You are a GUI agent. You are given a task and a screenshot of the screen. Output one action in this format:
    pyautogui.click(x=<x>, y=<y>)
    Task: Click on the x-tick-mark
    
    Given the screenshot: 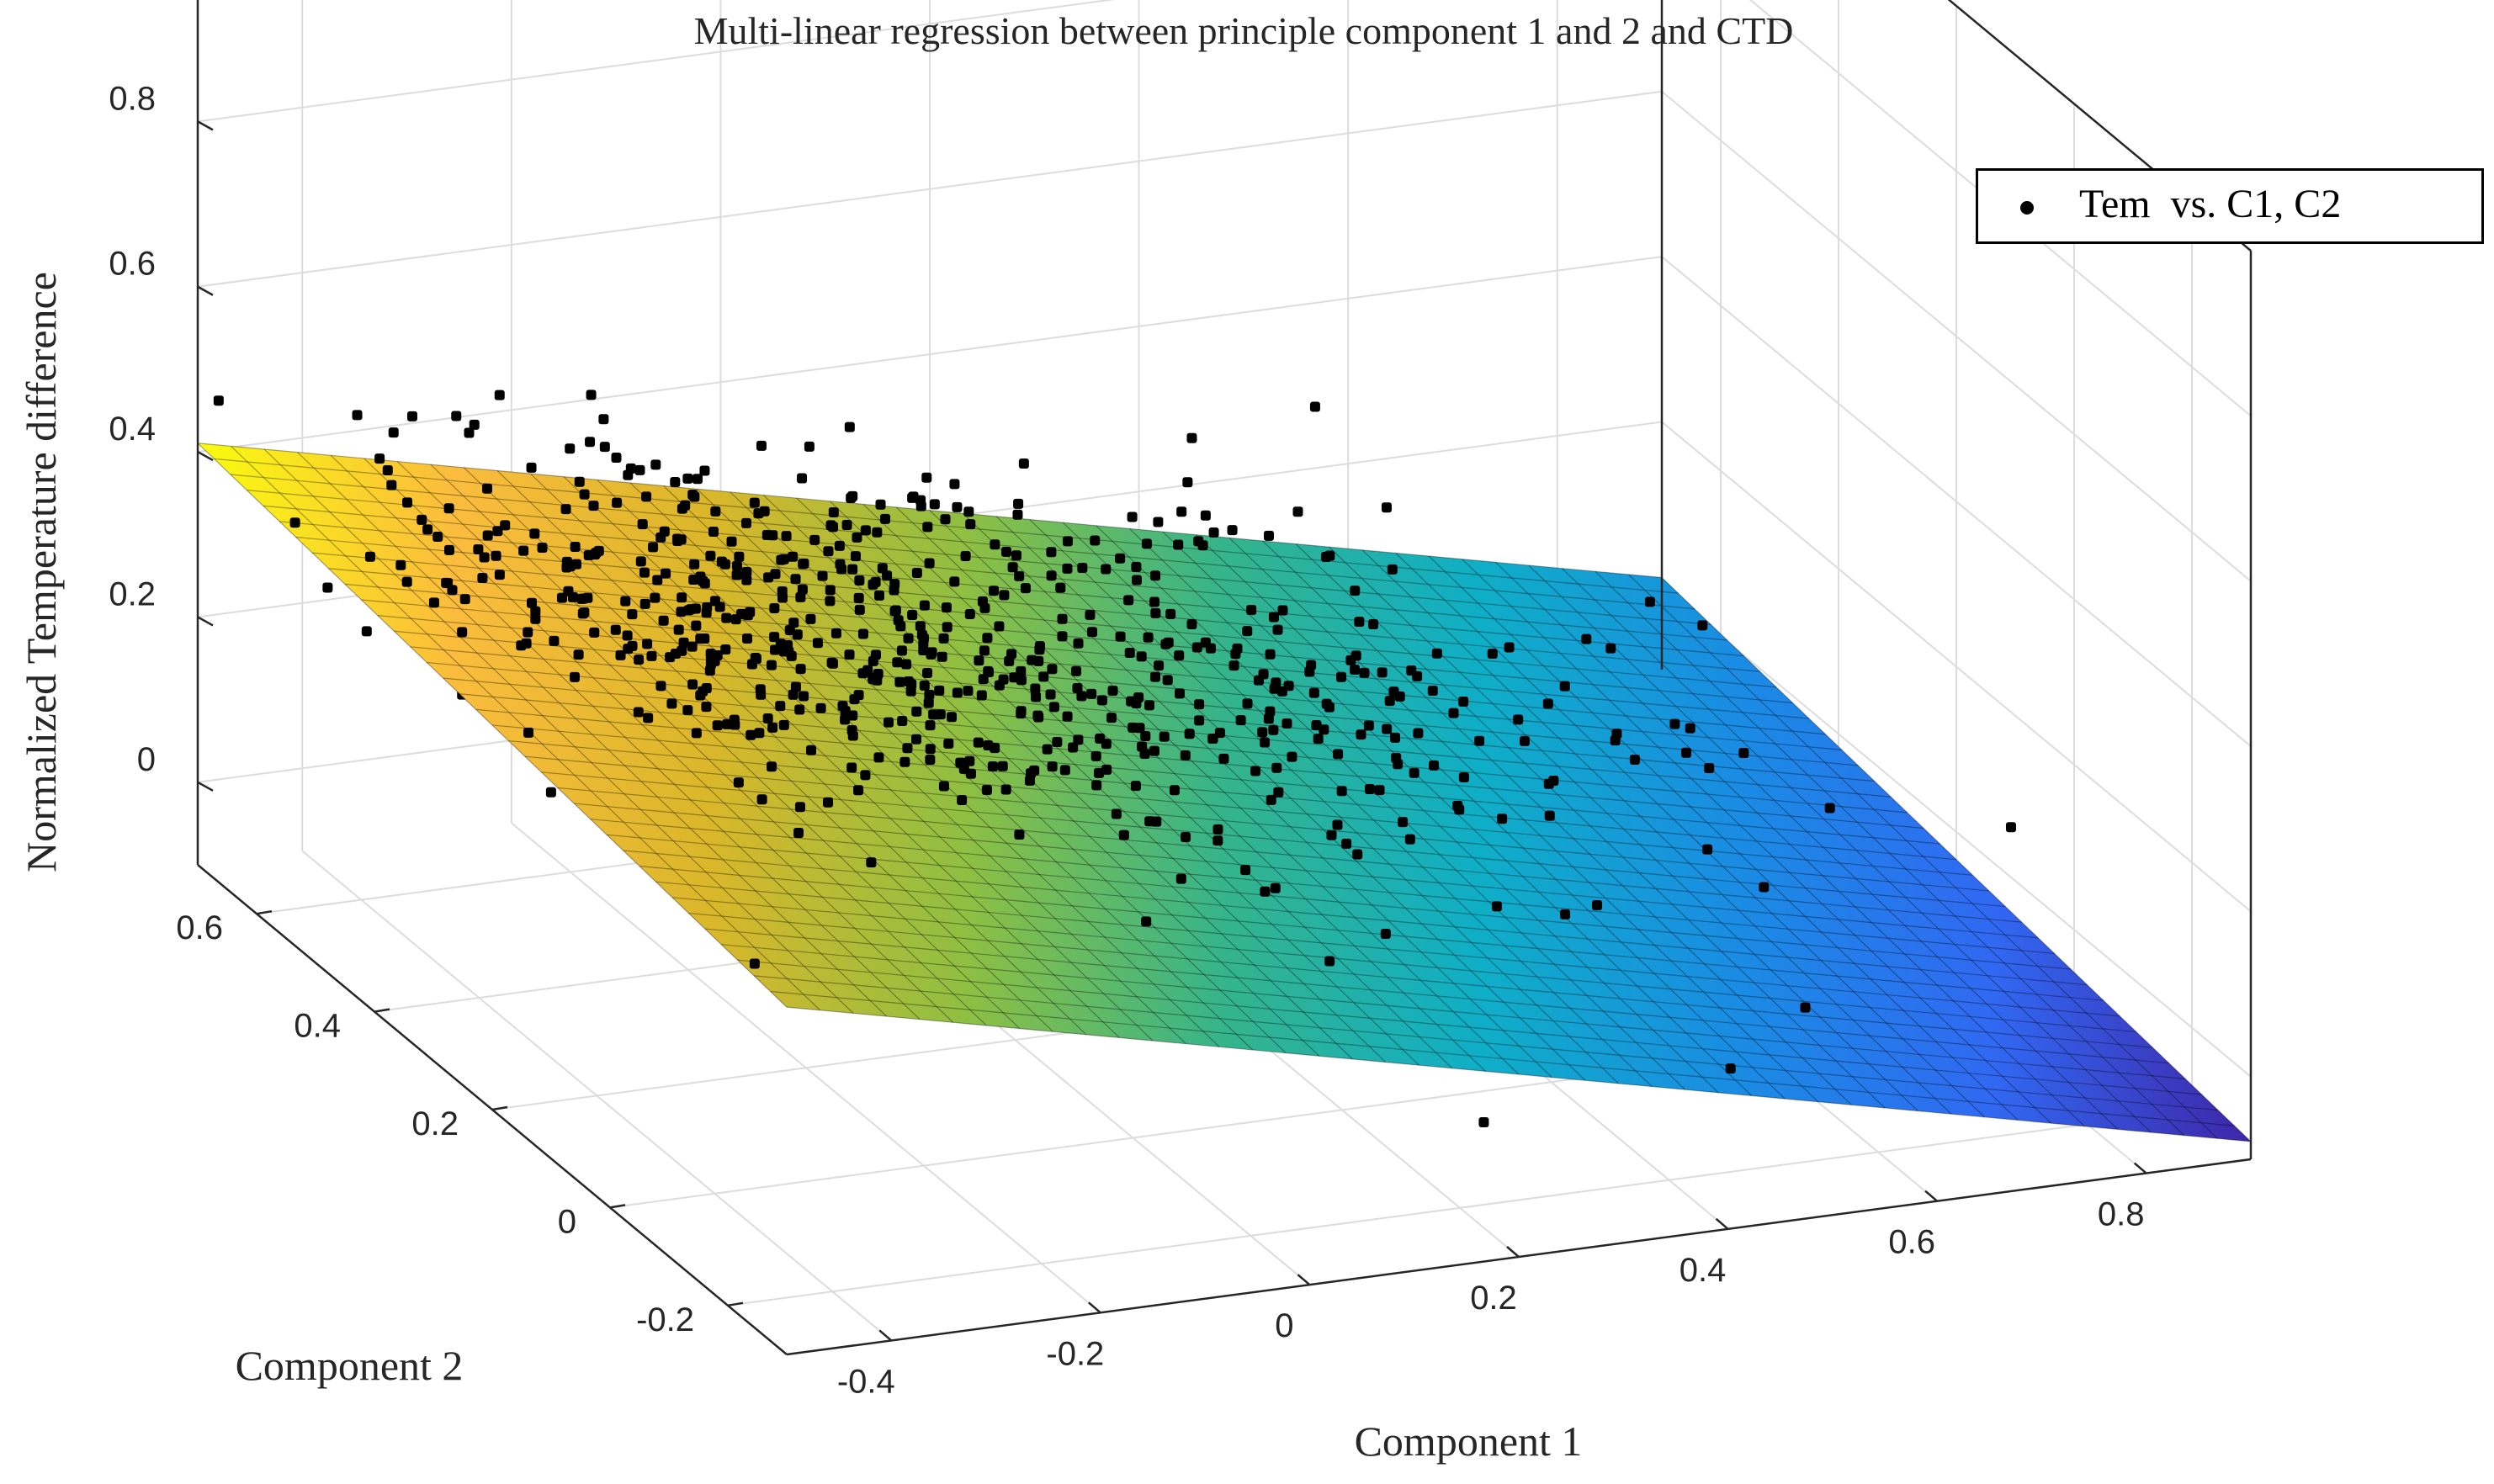 What is the action you would take?
    pyautogui.click(x=885, y=1335)
    